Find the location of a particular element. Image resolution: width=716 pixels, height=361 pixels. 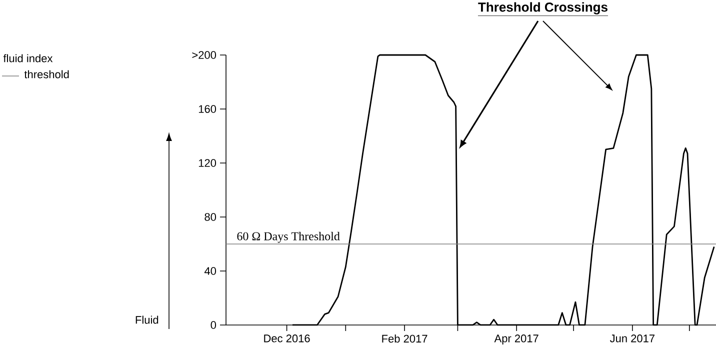

y-tick-label: 0 is located at coordinates (213, 325).